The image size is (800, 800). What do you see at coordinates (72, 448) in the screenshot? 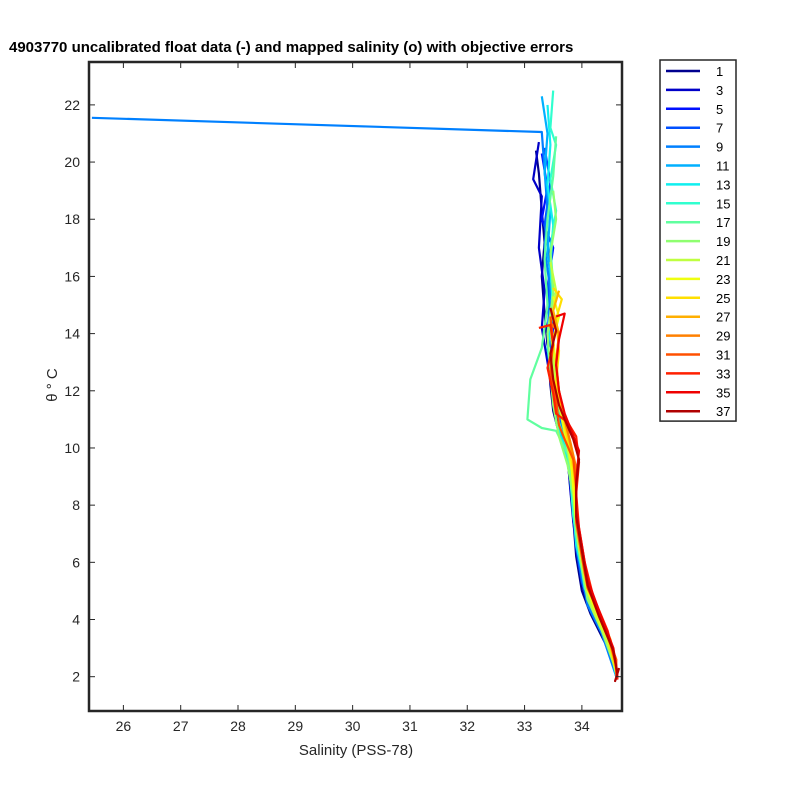
I see `y-tick-label: 10` at bounding box center [72, 448].